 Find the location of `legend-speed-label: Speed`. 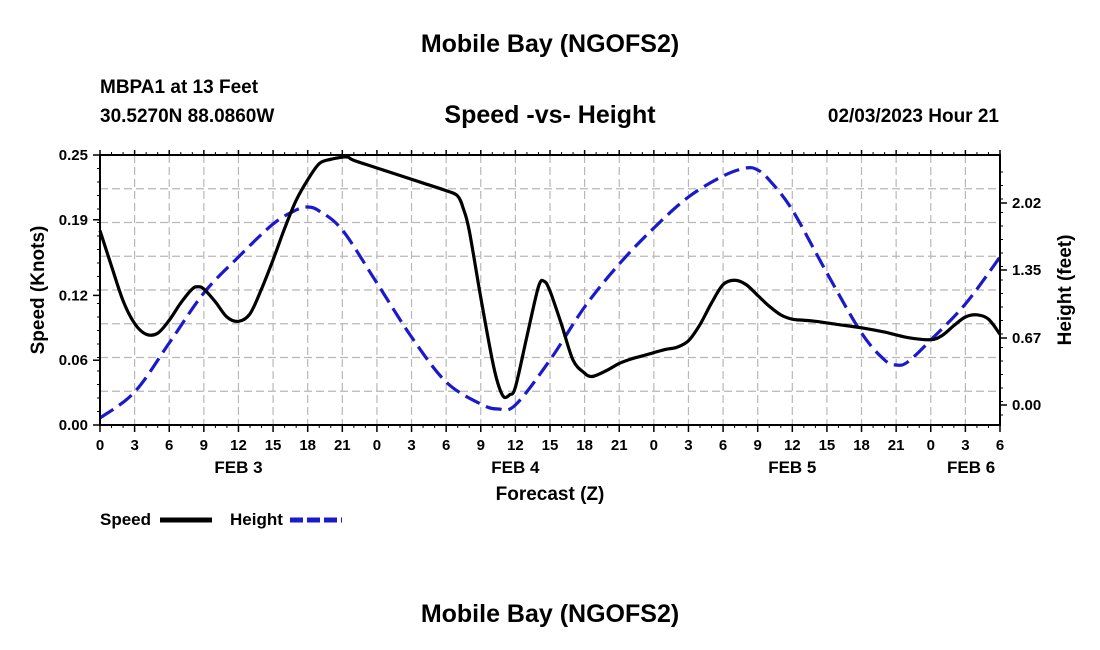

legend-speed-label: Speed is located at coordinates (125, 519).